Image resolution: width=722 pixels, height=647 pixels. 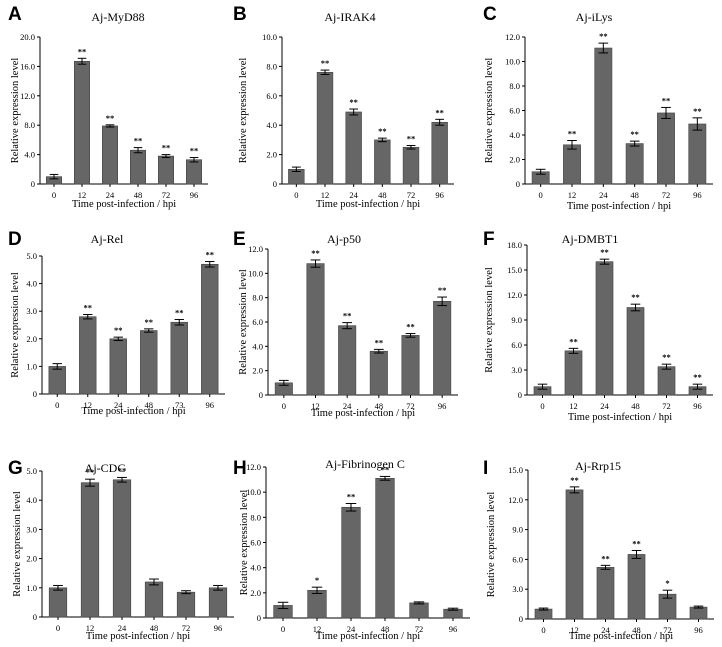 I want to click on panel-letter: I, so click(x=485, y=468).